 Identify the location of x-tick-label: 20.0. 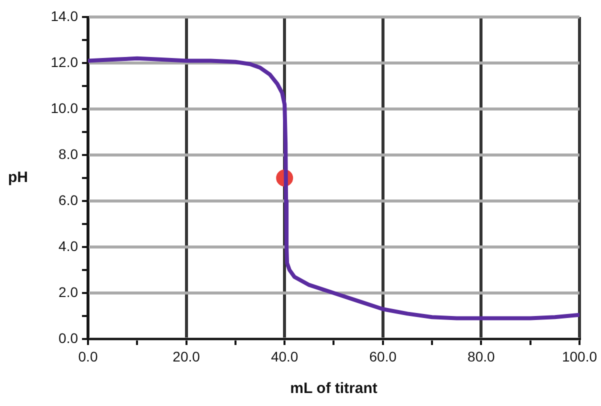
(186, 356).